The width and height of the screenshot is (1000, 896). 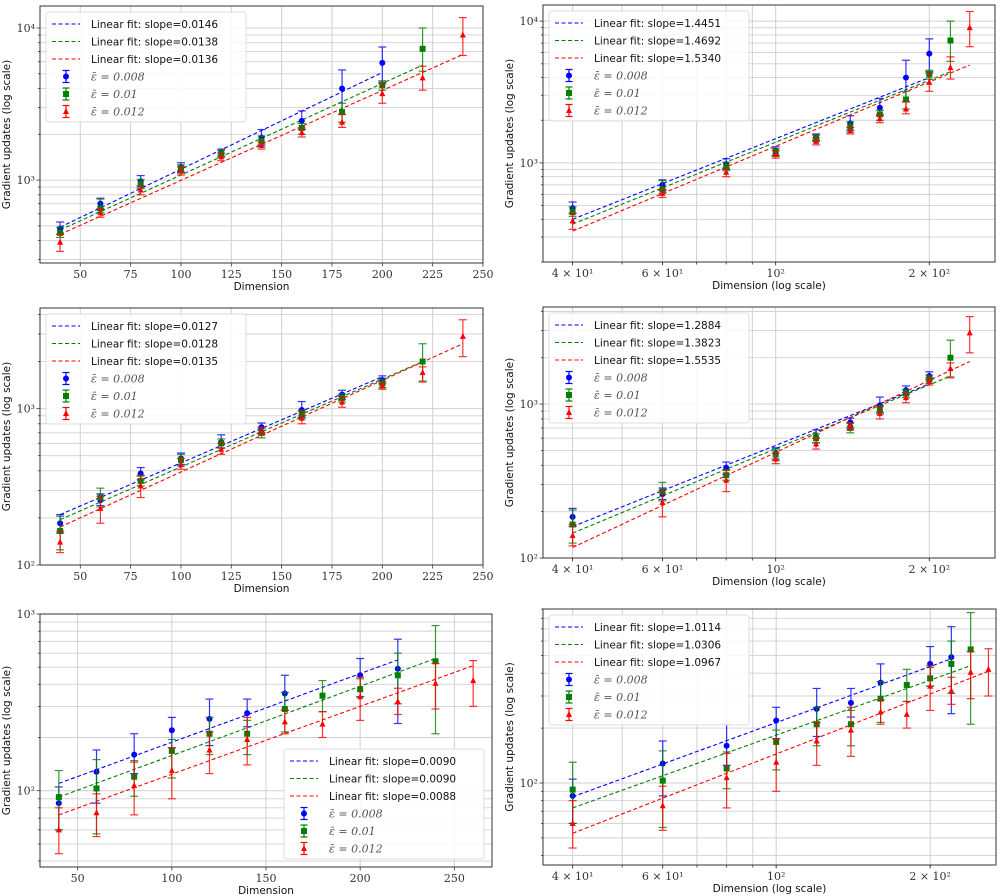 What do you see at coordinates (154, 25) in the screenshot?
I see `legend-fit-label: Linear fit: slope=0.0146` at bounding box center [154, 25].